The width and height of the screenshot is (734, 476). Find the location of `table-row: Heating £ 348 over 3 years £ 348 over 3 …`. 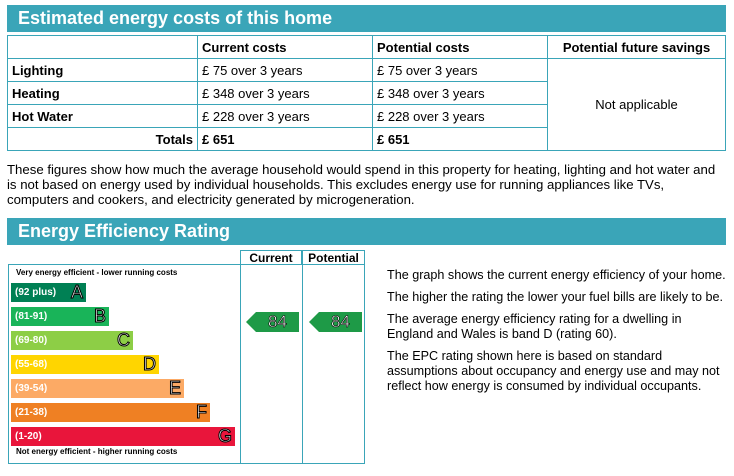

table-row: Heating £ 348 over 3 years £ 348 over 3 … is located at coordinates (366, 93).